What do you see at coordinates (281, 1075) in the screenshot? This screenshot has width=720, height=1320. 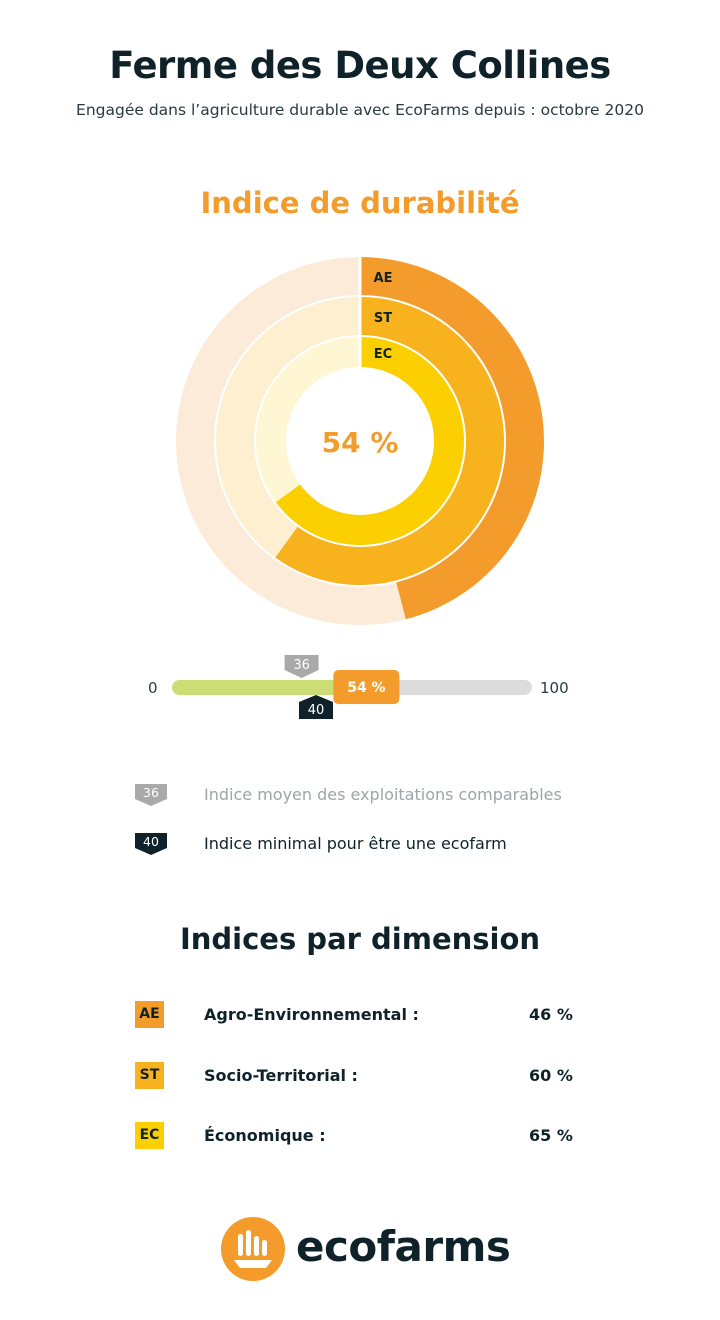 I see `dimension-label-st: Socio-Territorial :` at bounding box center [281, 1075].